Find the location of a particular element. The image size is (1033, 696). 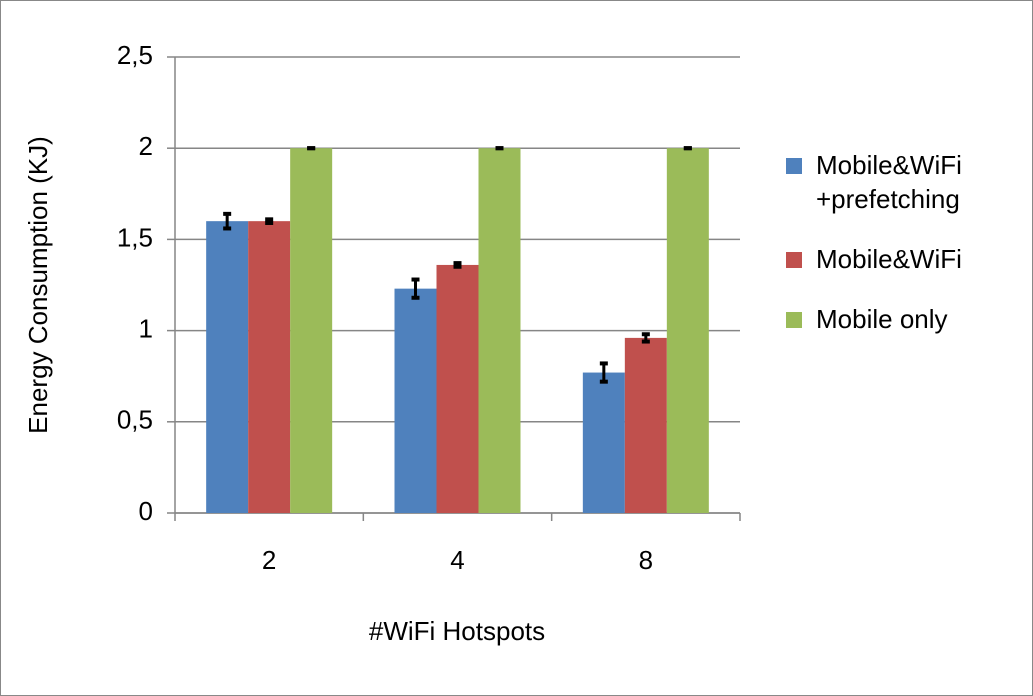

legend-label: Mobile only is located at coordinates (882, 319).